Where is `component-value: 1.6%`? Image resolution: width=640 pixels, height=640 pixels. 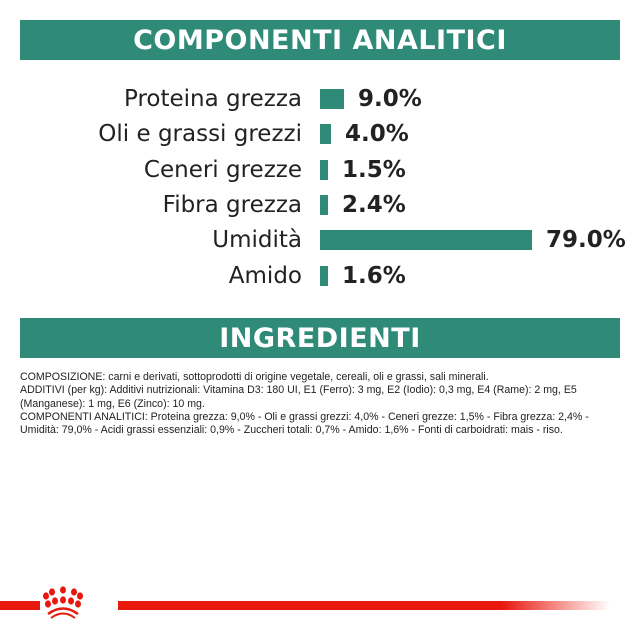 component-value: 1.6% is located at coordinates (374, 276).